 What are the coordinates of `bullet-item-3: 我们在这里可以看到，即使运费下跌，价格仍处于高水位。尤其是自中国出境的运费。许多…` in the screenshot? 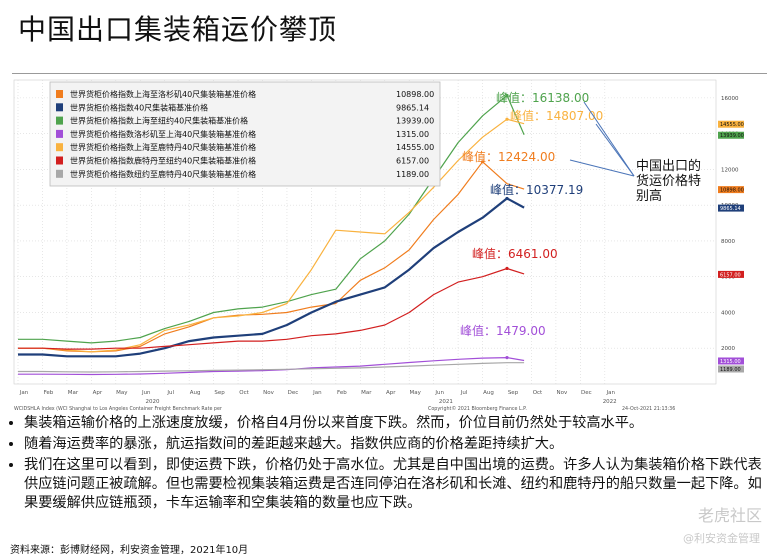 It's located at (397, 484).